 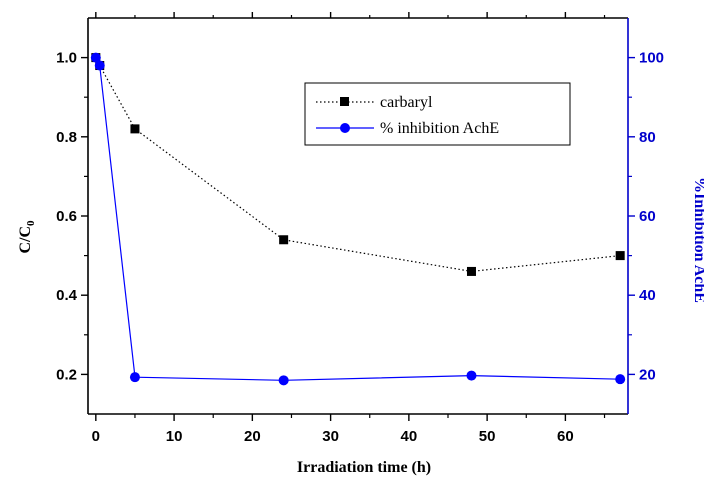 What do you see at coordinates (330, 436) in the screenshot?
I see `x-tick-label: 30` at bounding box center [330, 436].